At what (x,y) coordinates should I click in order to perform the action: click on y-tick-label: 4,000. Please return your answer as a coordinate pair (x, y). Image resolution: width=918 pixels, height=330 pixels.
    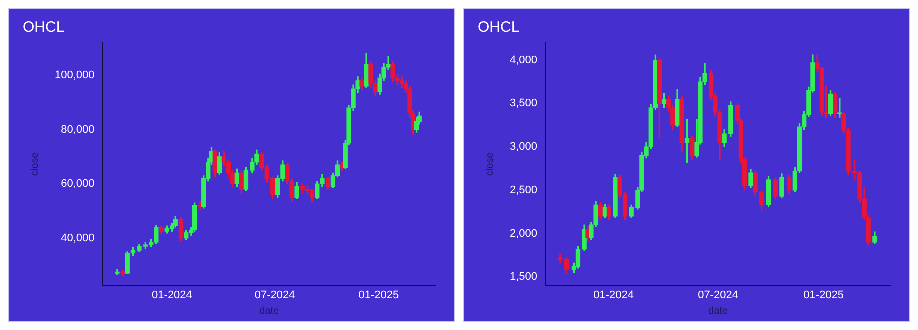
    Looking at the image, I should click on (524, 60).